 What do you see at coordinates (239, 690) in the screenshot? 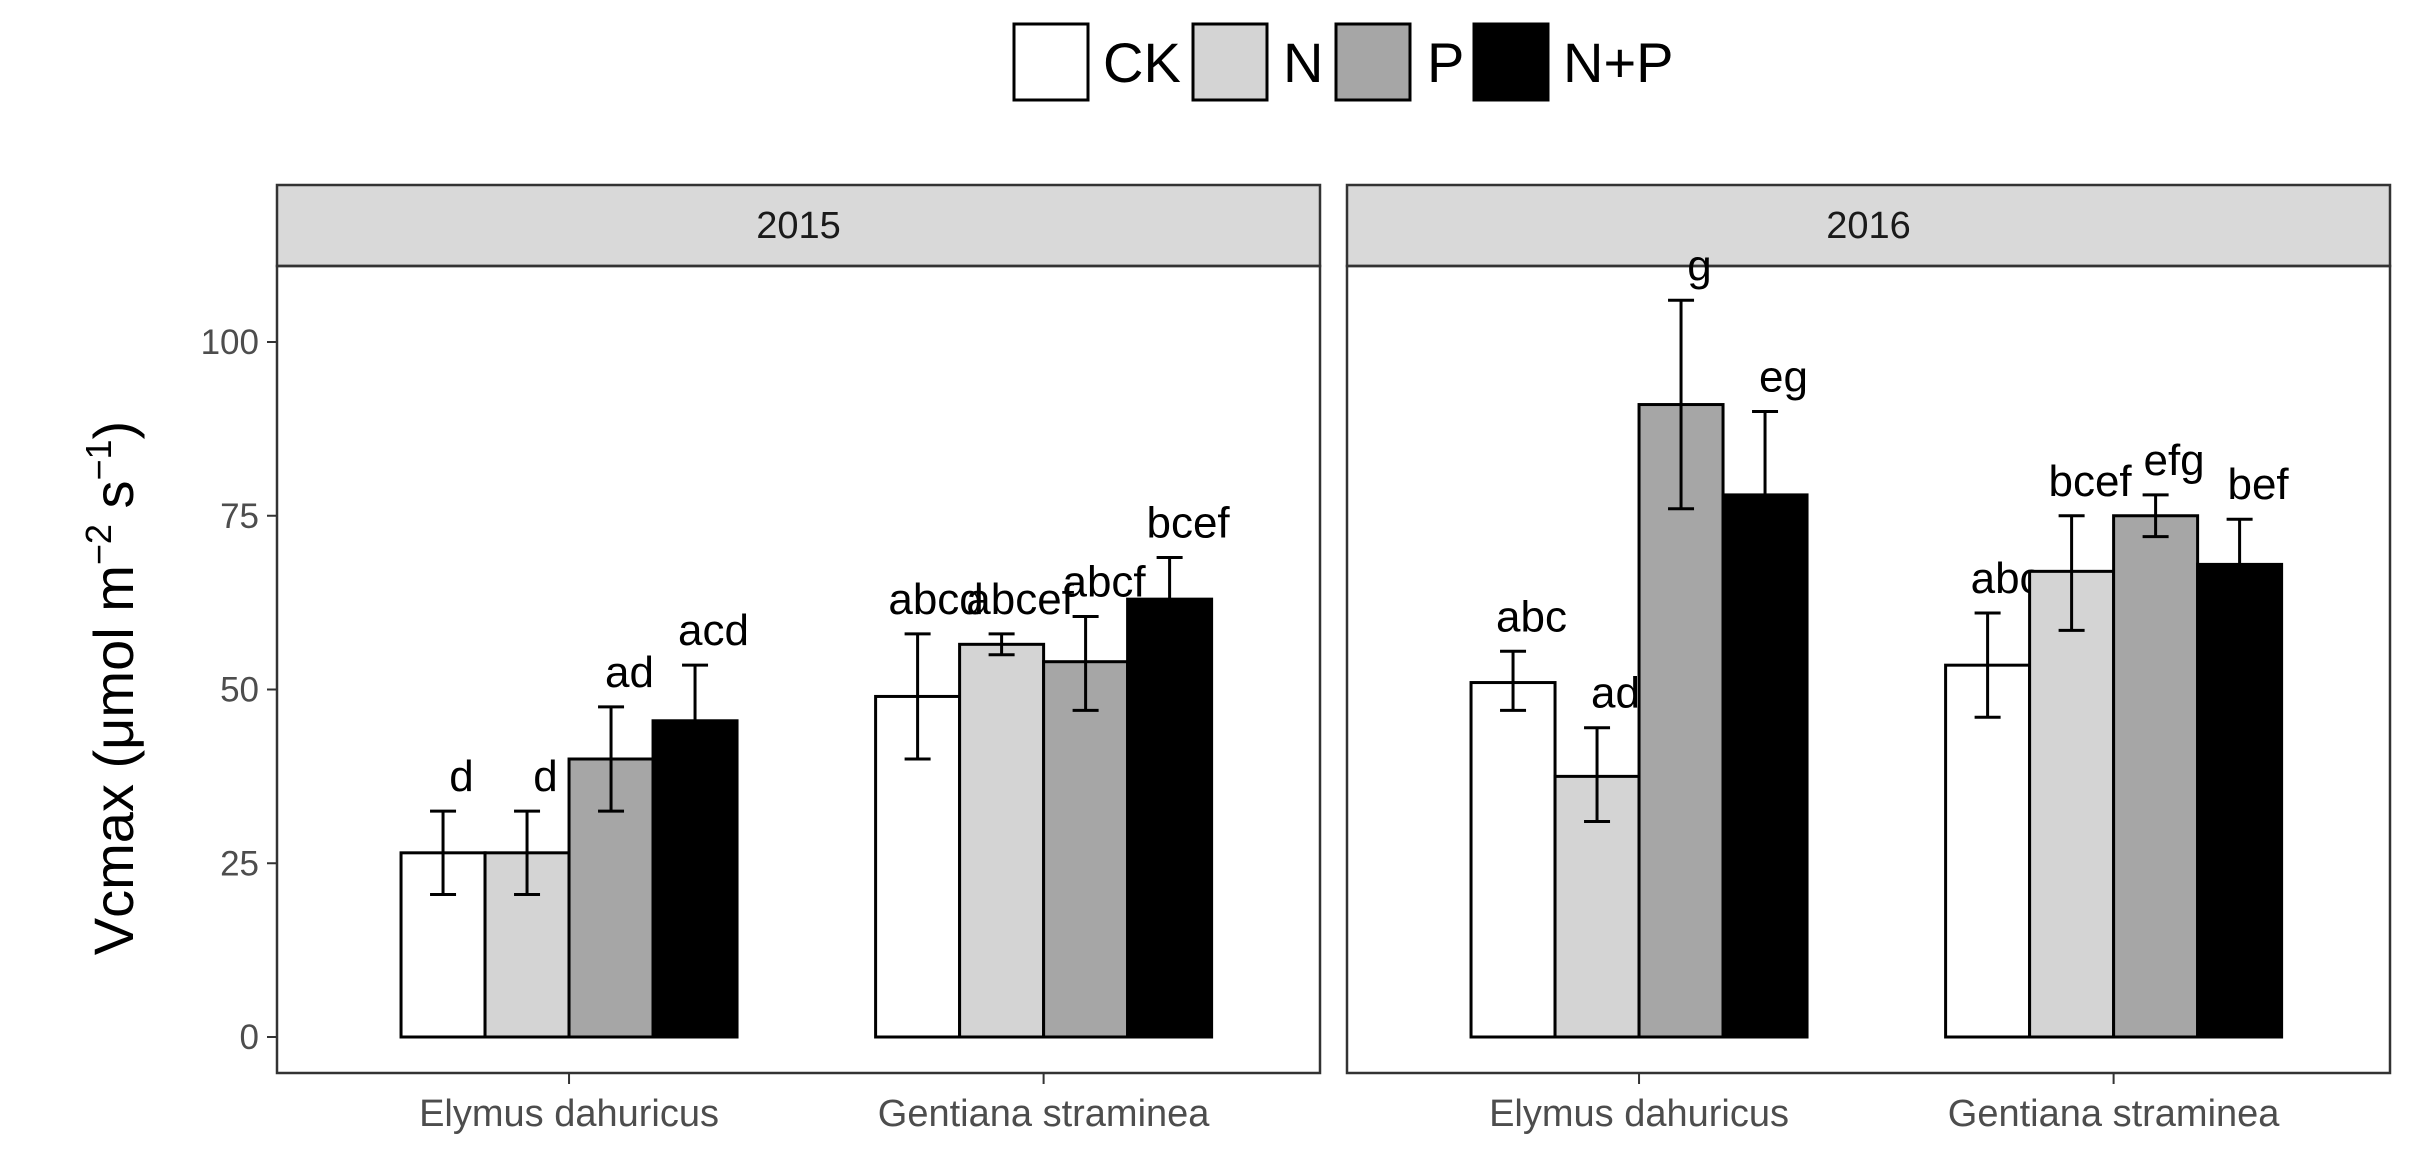
I see `y-tick-label: 50` at bounding box center [239, 690].